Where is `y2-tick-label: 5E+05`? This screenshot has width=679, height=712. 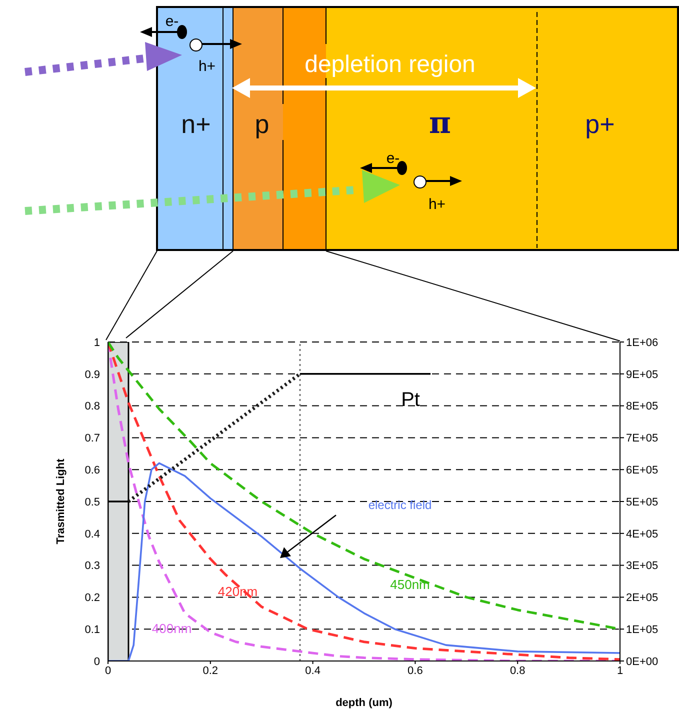
y2-tick-label: 5E+05 is located at coordinates (642, 502).